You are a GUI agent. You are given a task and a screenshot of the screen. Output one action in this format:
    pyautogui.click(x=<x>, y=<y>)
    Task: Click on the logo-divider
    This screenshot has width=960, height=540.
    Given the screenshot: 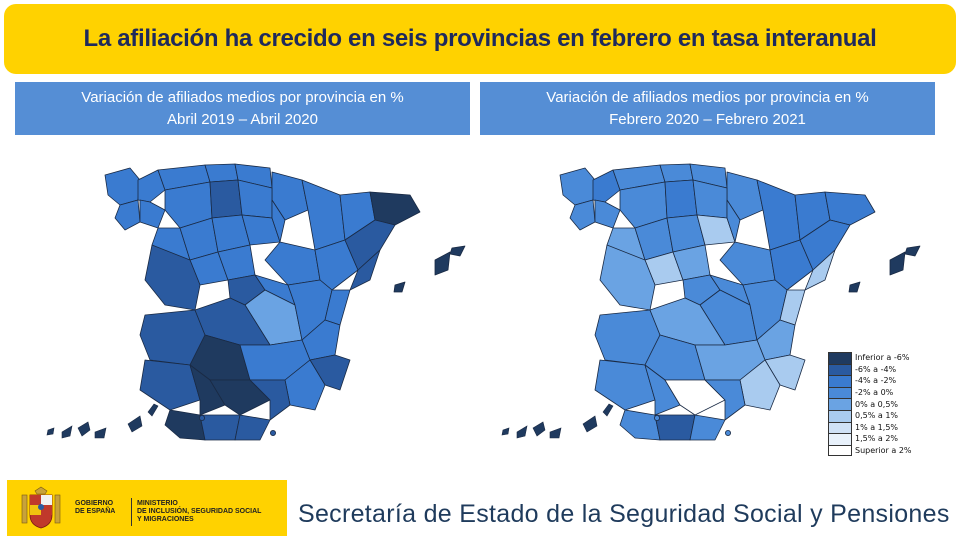 What is the action you would take?
    pyautogui.click(x=131, y=512)
    